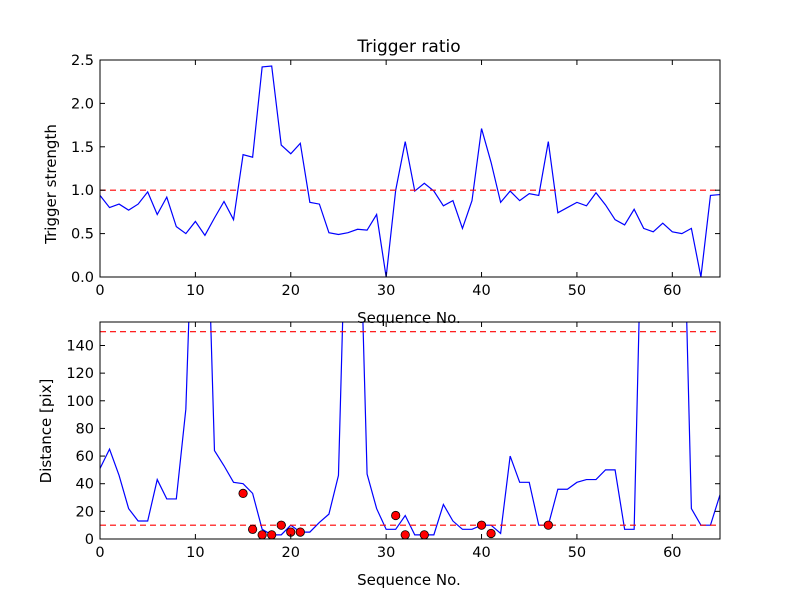  Describe the element at coordinates (89, 540) in the screenshot. I see `y-tick-label: 0` at that location.